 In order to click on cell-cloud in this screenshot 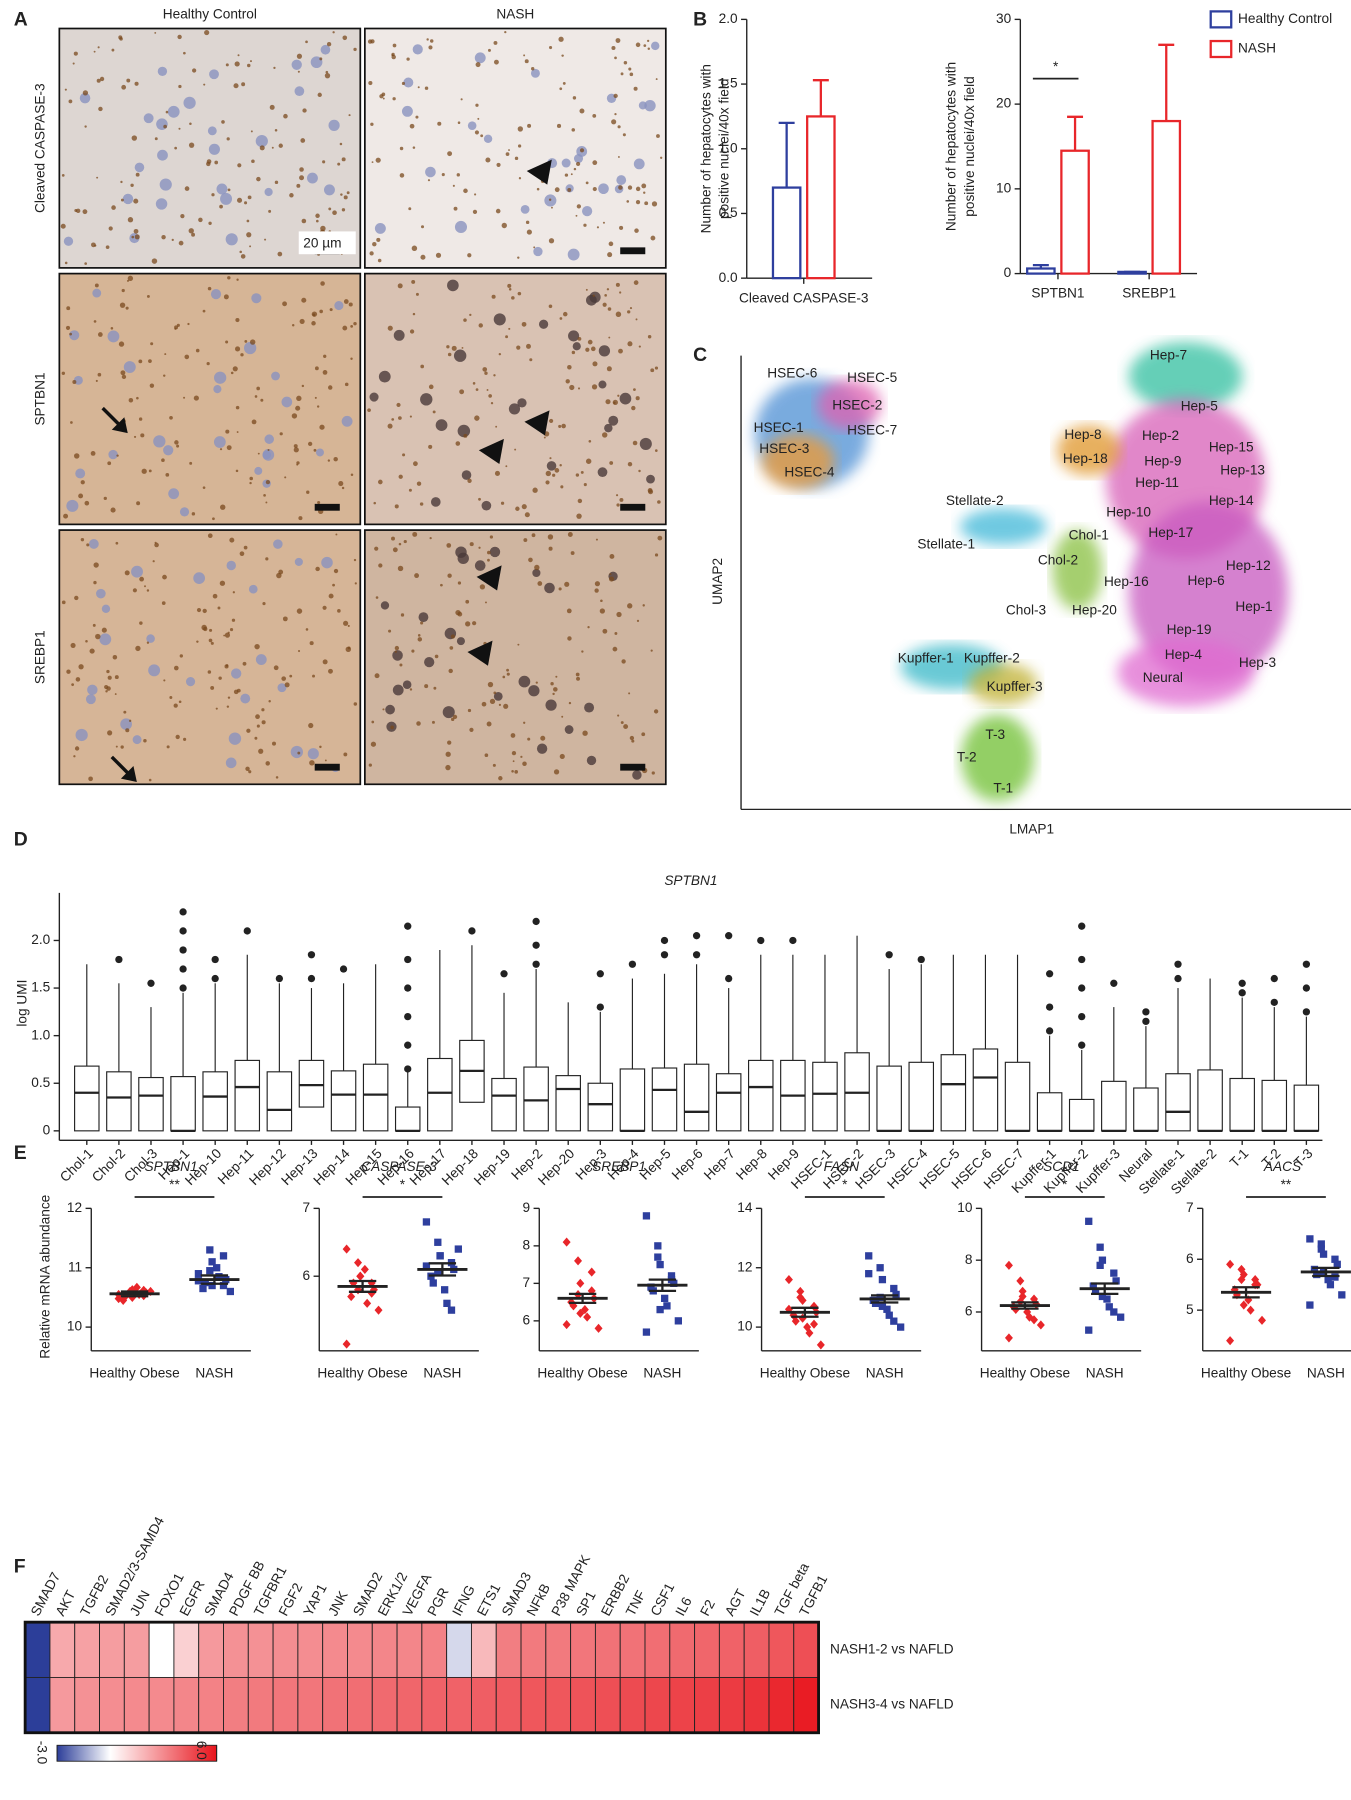, I will do `click(1077, 570)`.